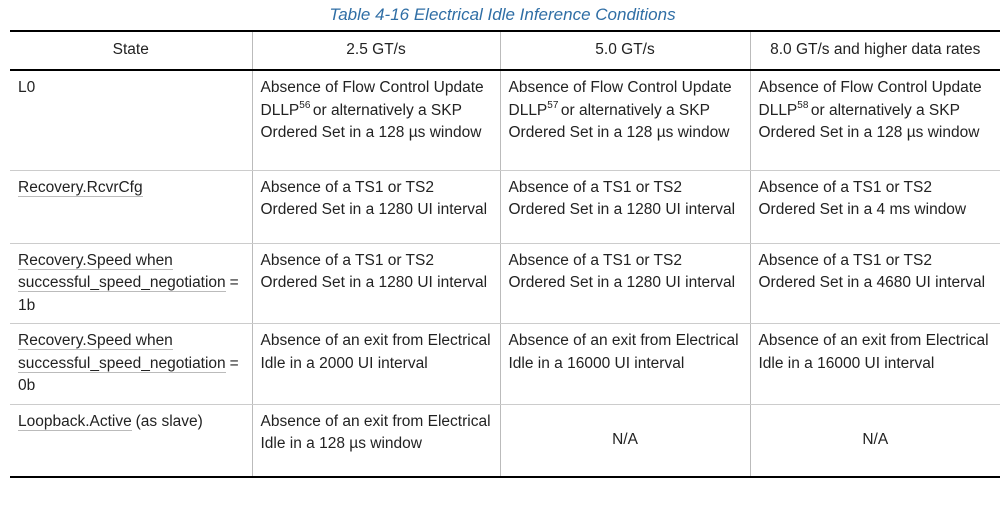  Describe the element at coordinates (553, 106) in the screenshot. I see `footnote-ref: 57` at that location.